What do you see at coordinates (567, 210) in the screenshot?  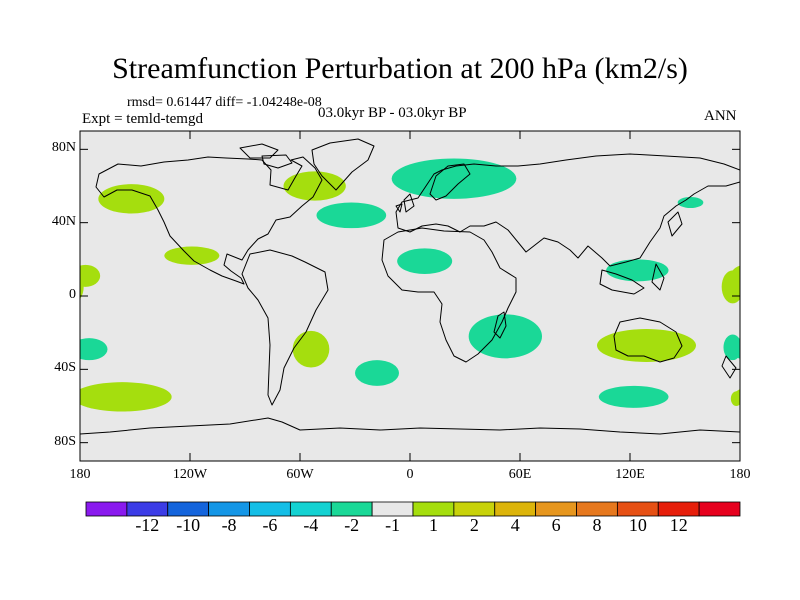 I see `coastline-europe-asia` at bounding box center [567, 210].